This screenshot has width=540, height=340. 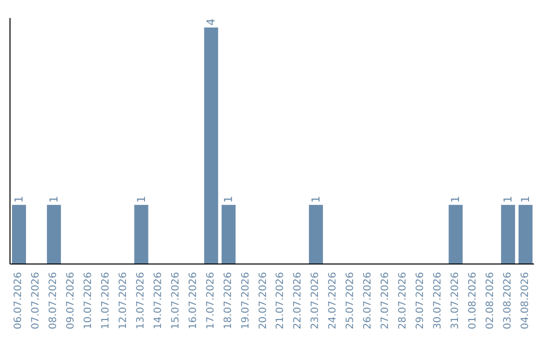 I want to click on x-tick-label: 19.07.2026, so click(x=246, y=301).